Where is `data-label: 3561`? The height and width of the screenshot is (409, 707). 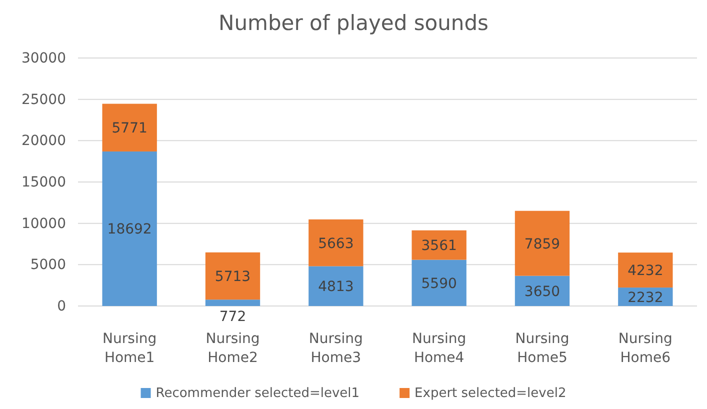 data-label: 3561 is located at coordinates (439, 246).